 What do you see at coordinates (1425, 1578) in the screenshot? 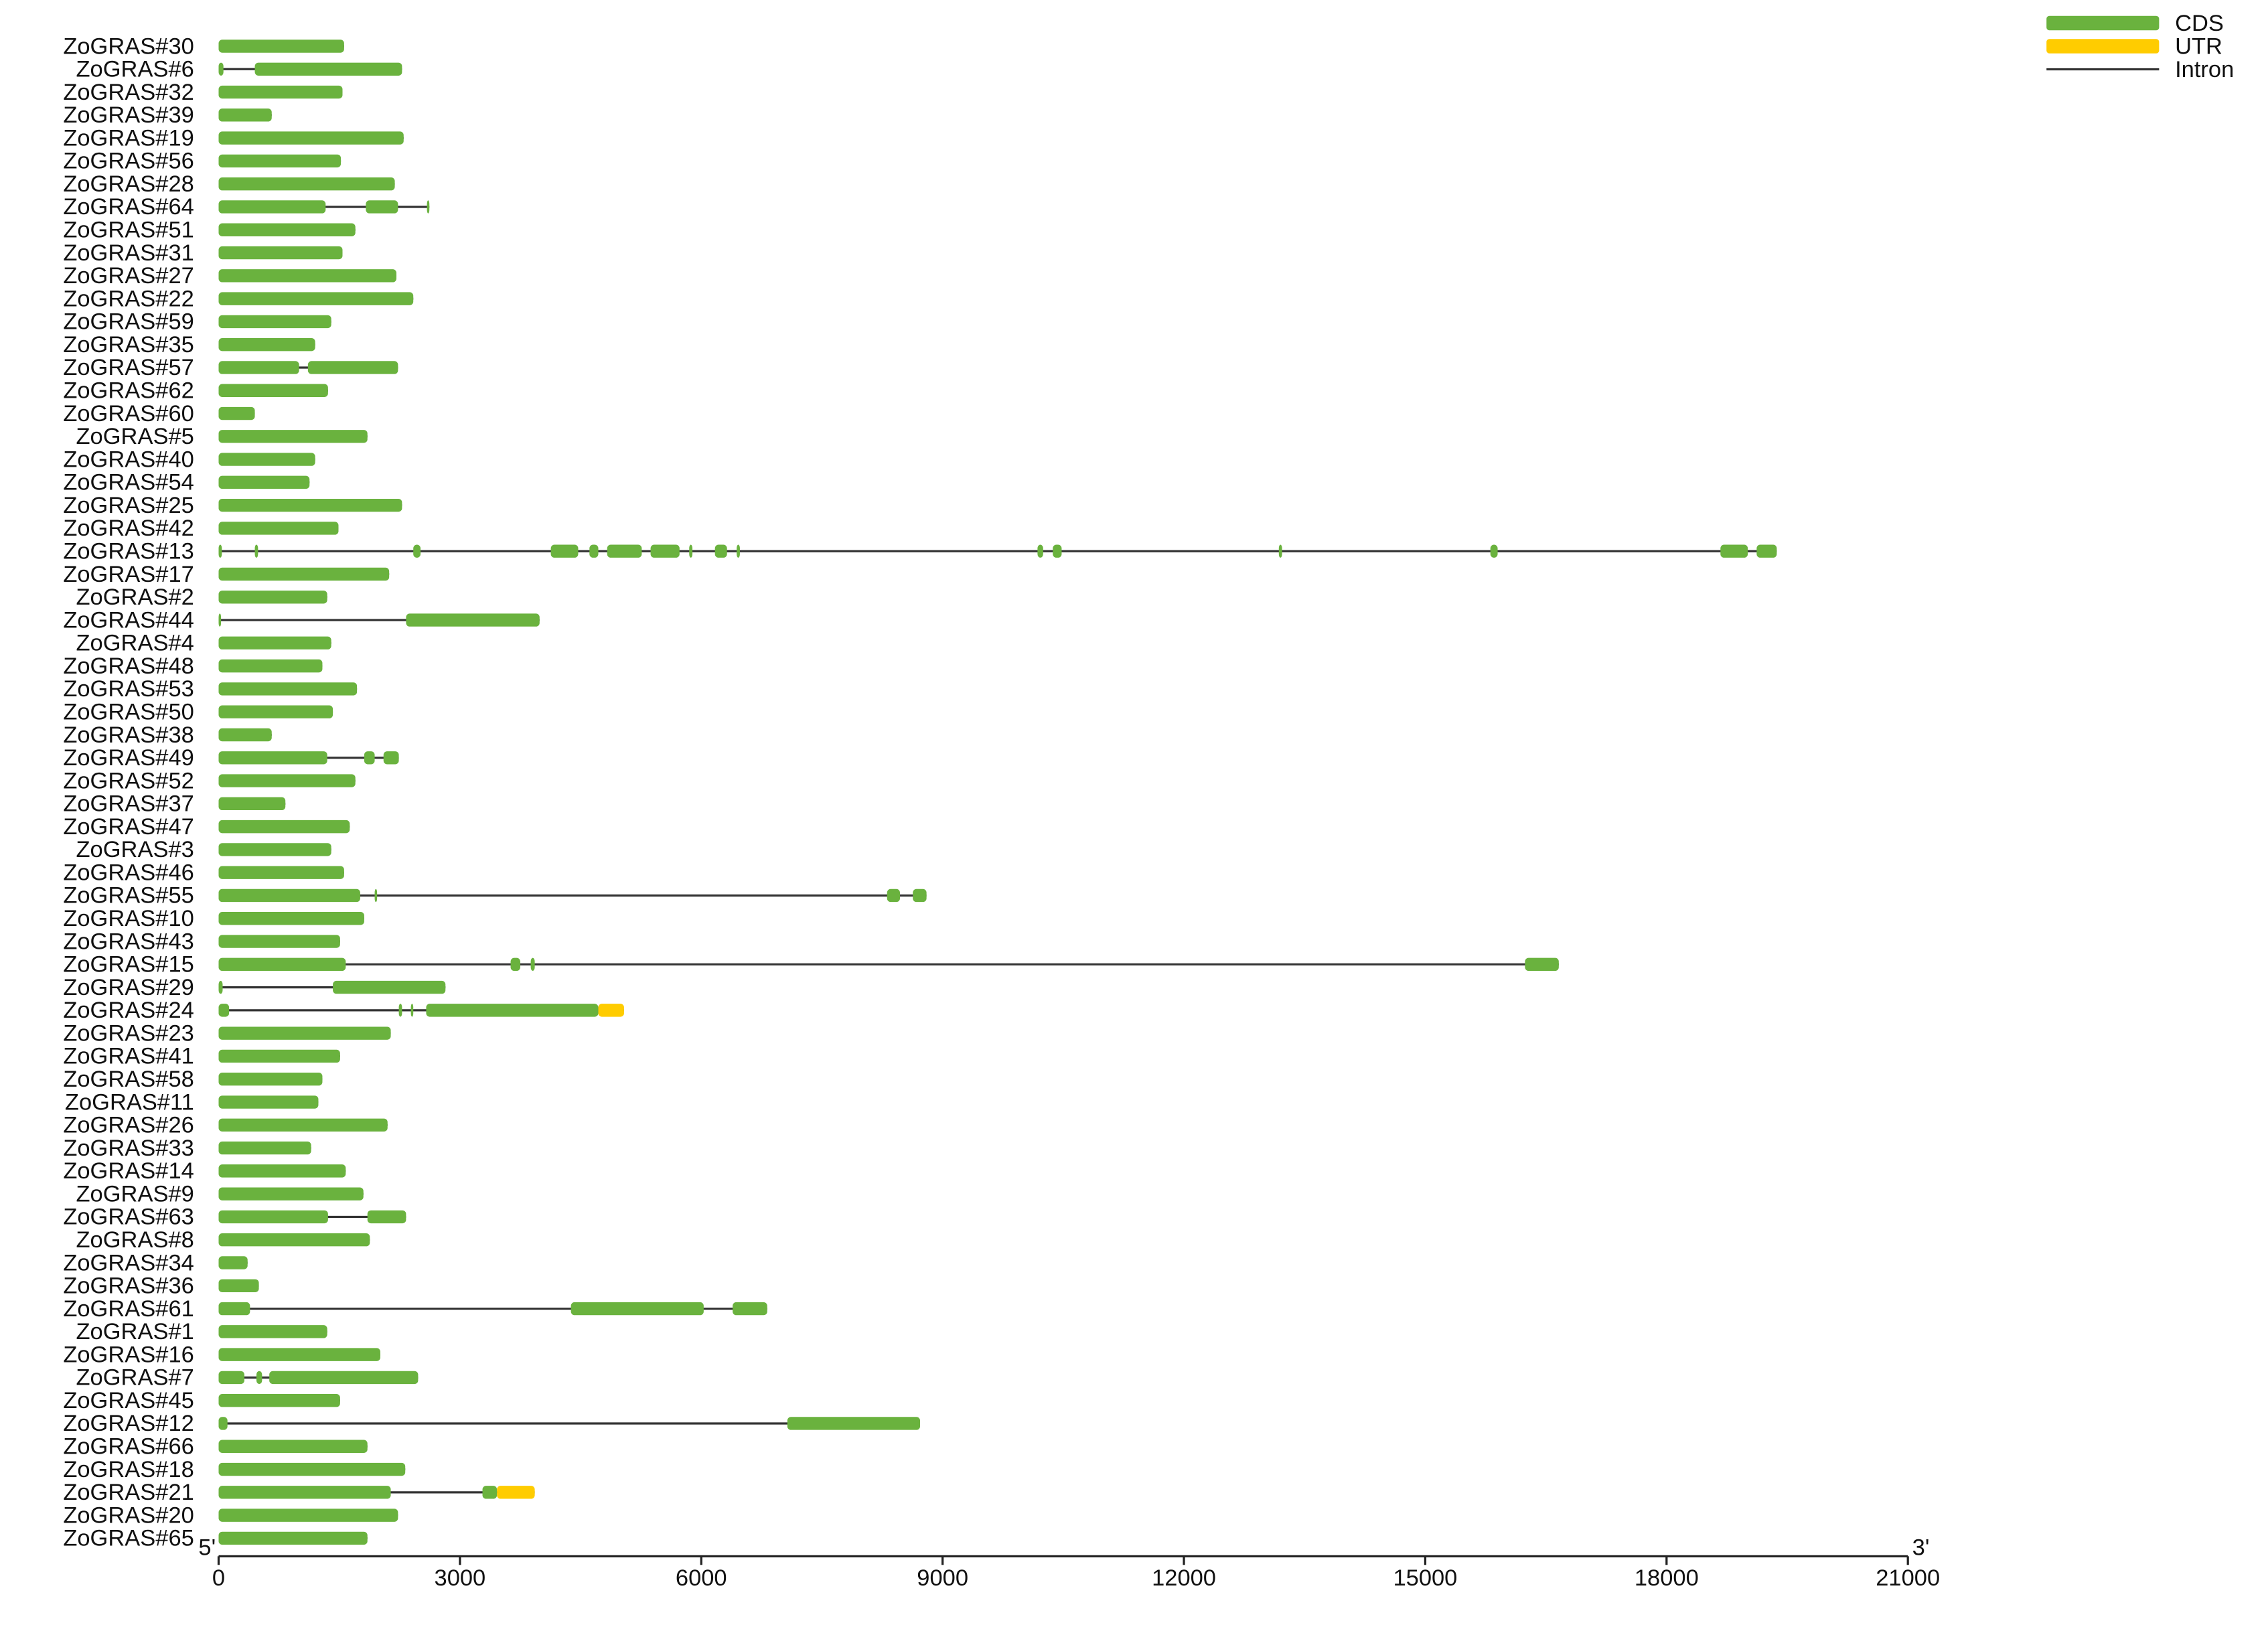
I see `x-tick-label: 15000` at bounding box center [1425, 1578].